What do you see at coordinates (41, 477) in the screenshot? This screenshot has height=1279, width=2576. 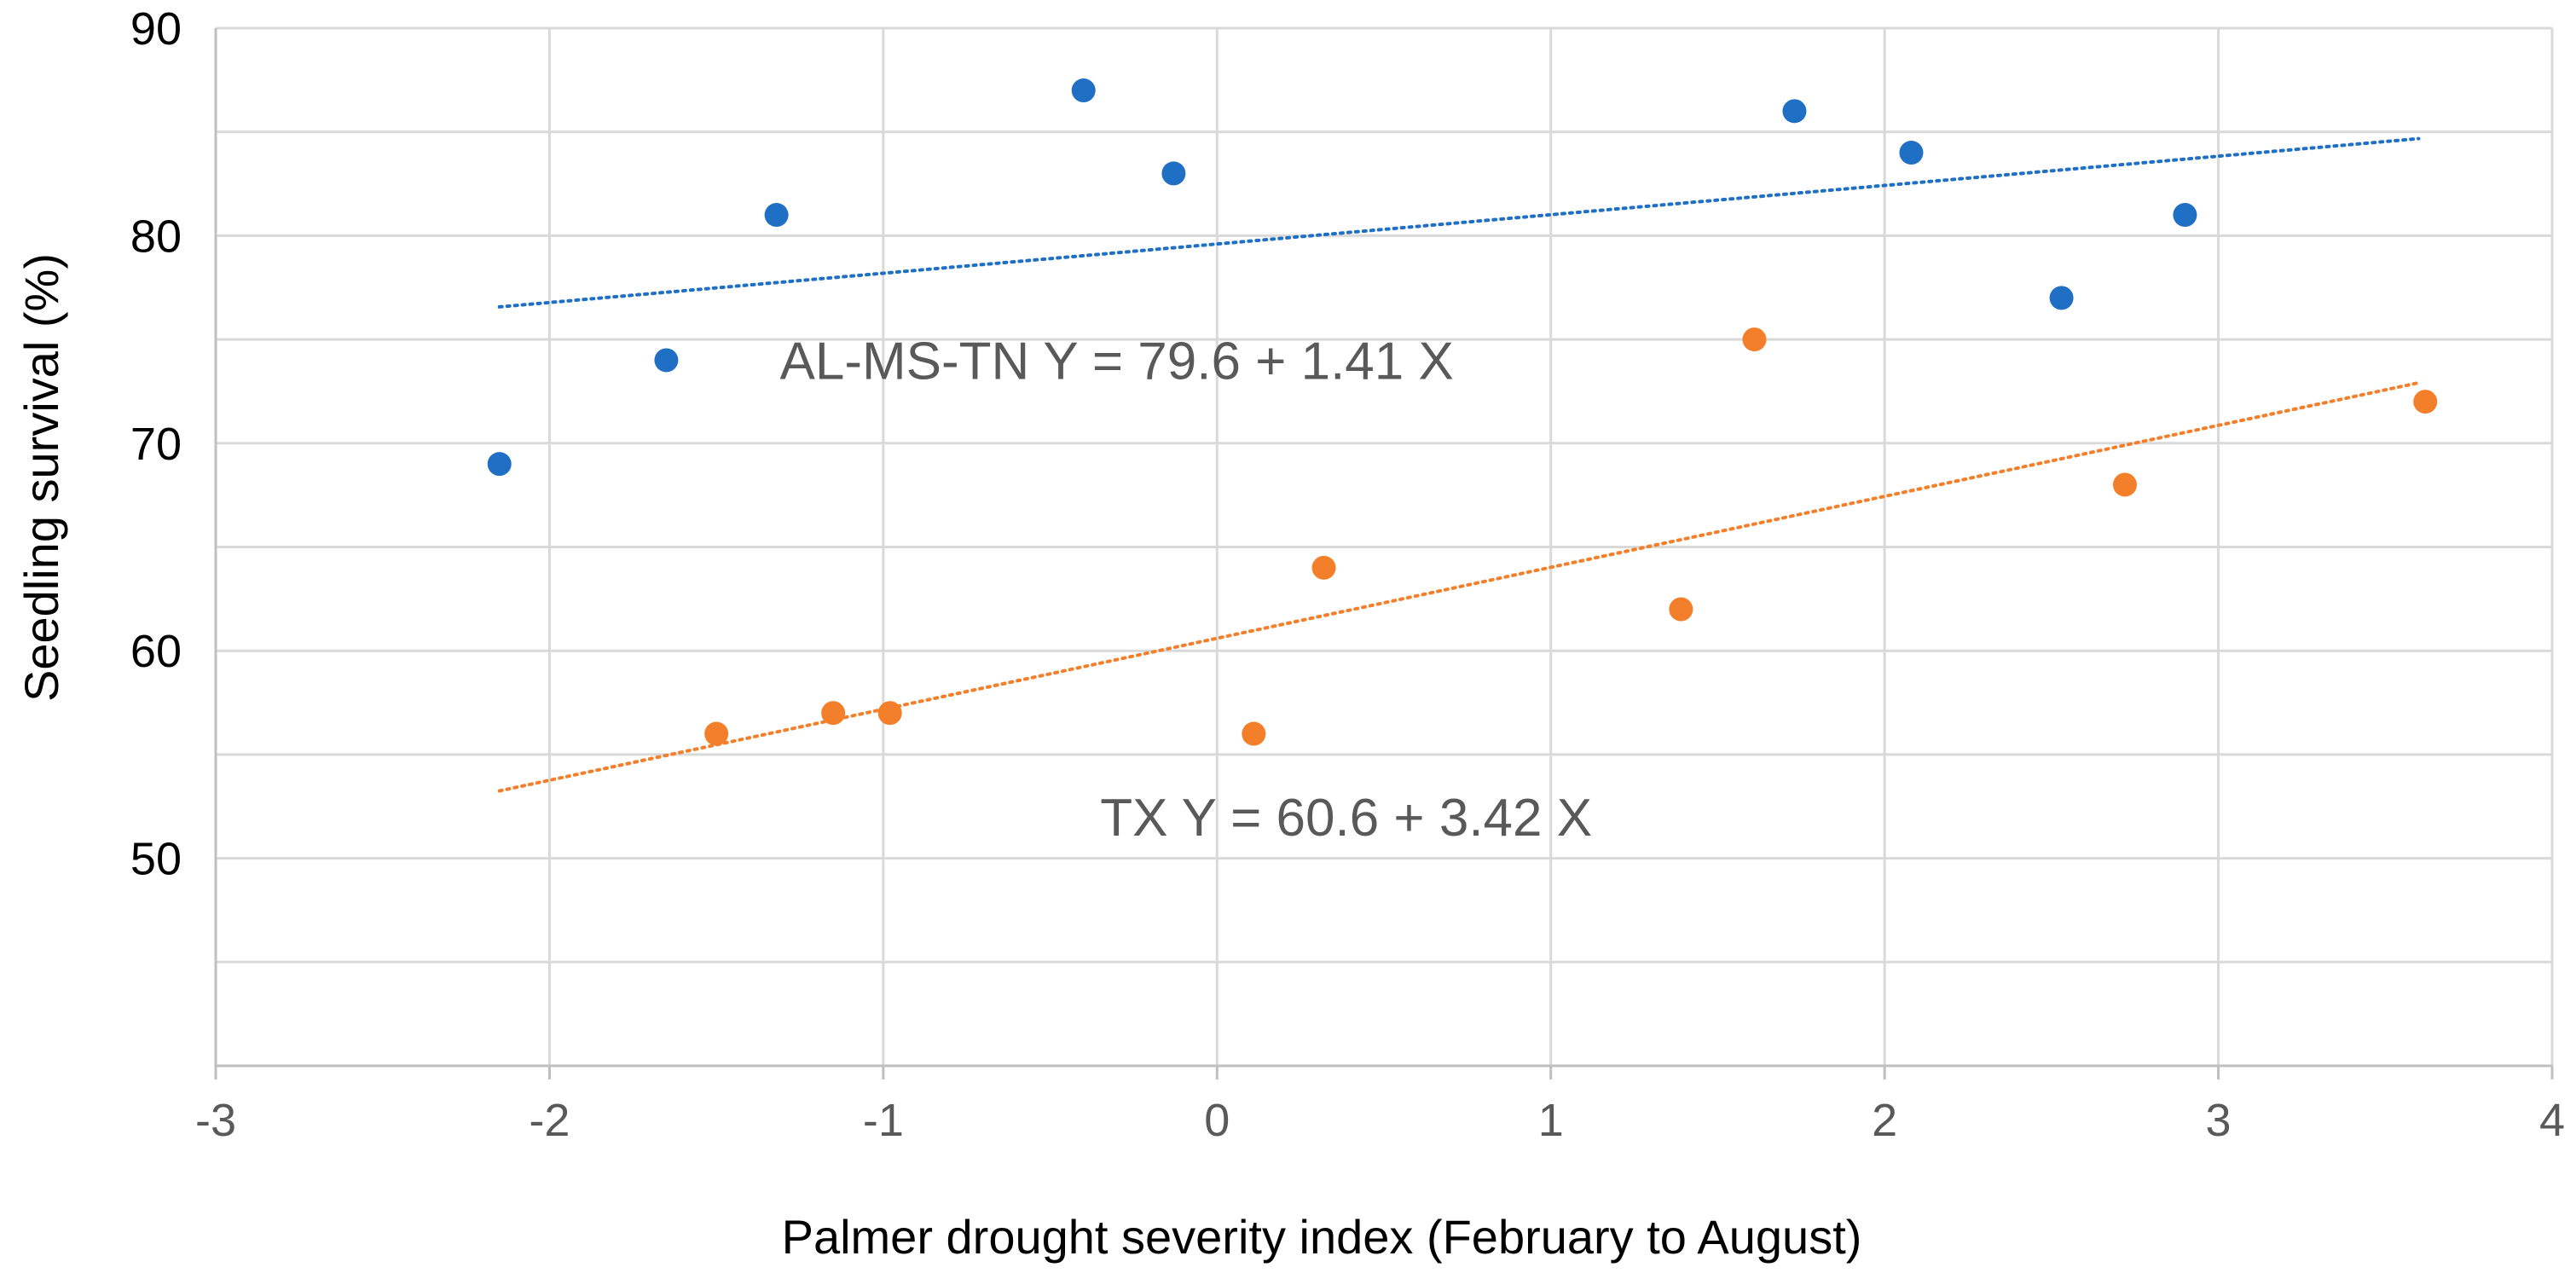 I see `y-axis-title: Seedling survival (%)` at bounding box center [41, 477].